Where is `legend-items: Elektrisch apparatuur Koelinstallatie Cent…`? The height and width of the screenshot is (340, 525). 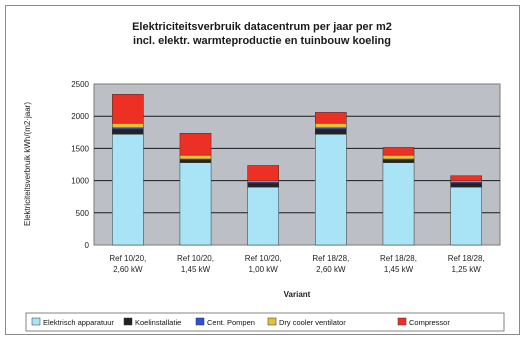 legend-items: Elektrisch apparatuur Koelinstallatie Cent… is located at coordinates (240, 322).